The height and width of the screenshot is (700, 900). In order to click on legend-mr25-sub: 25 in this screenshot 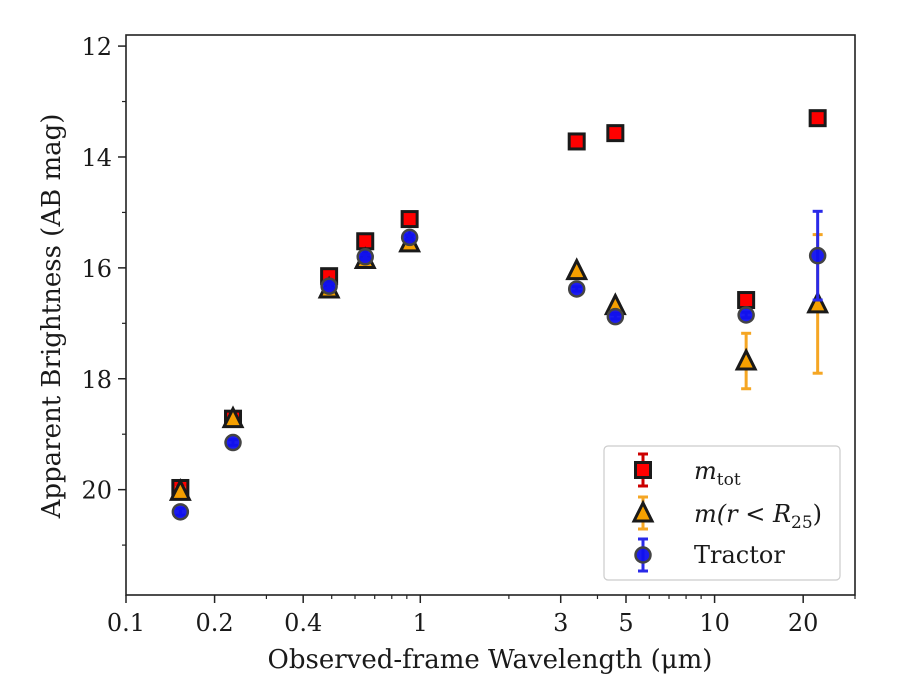, I will do `click(802, 523)`.